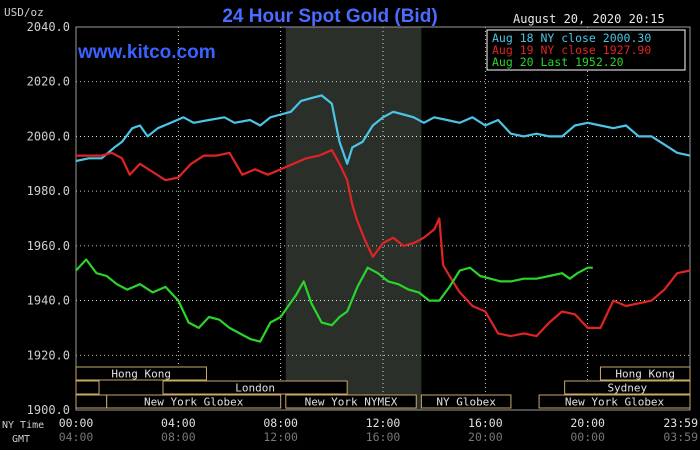 Image resolution: width=700 pixels, height=450 pixels. What do you see at coordinates (485, 423) in the screenshot?
I see `ny-tick-label: 16:00` at bounding box center [485, 423].